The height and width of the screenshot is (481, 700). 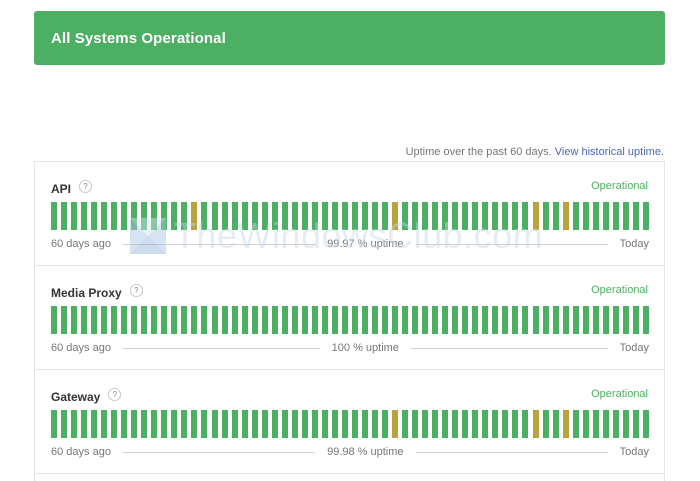 What do you see at coordinates (609, 152) in the screenshot?
I see `view-historical-uptime-link: View historical uptime.` at bounding box center [609, 152].